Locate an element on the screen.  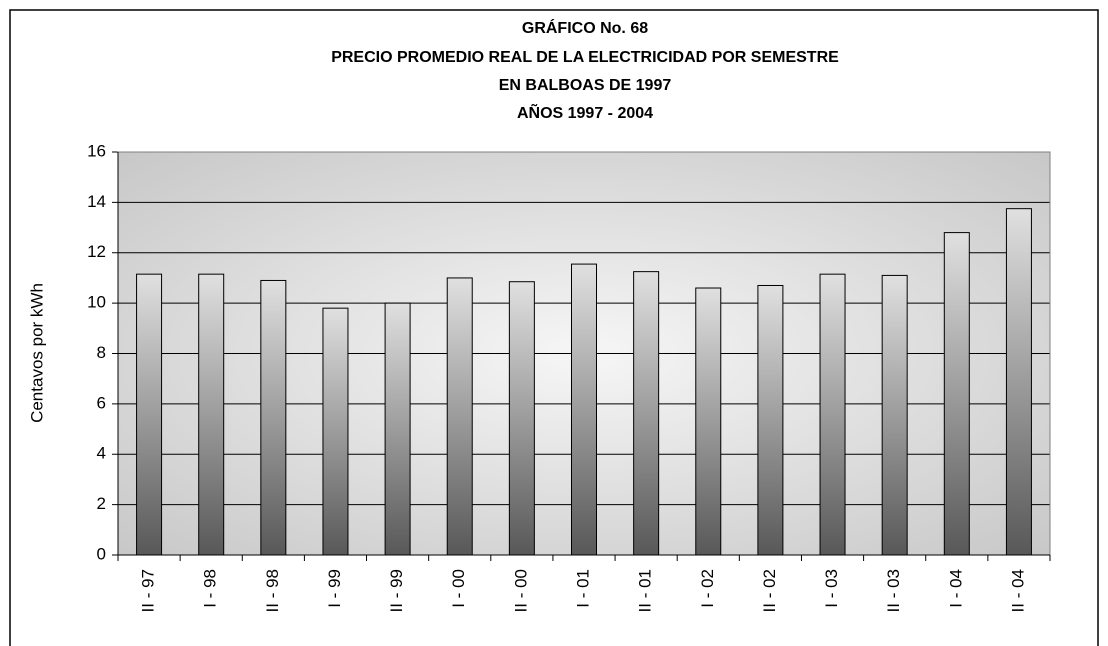
x-tick-label: I - 01 is located at coordinates (582, 588).